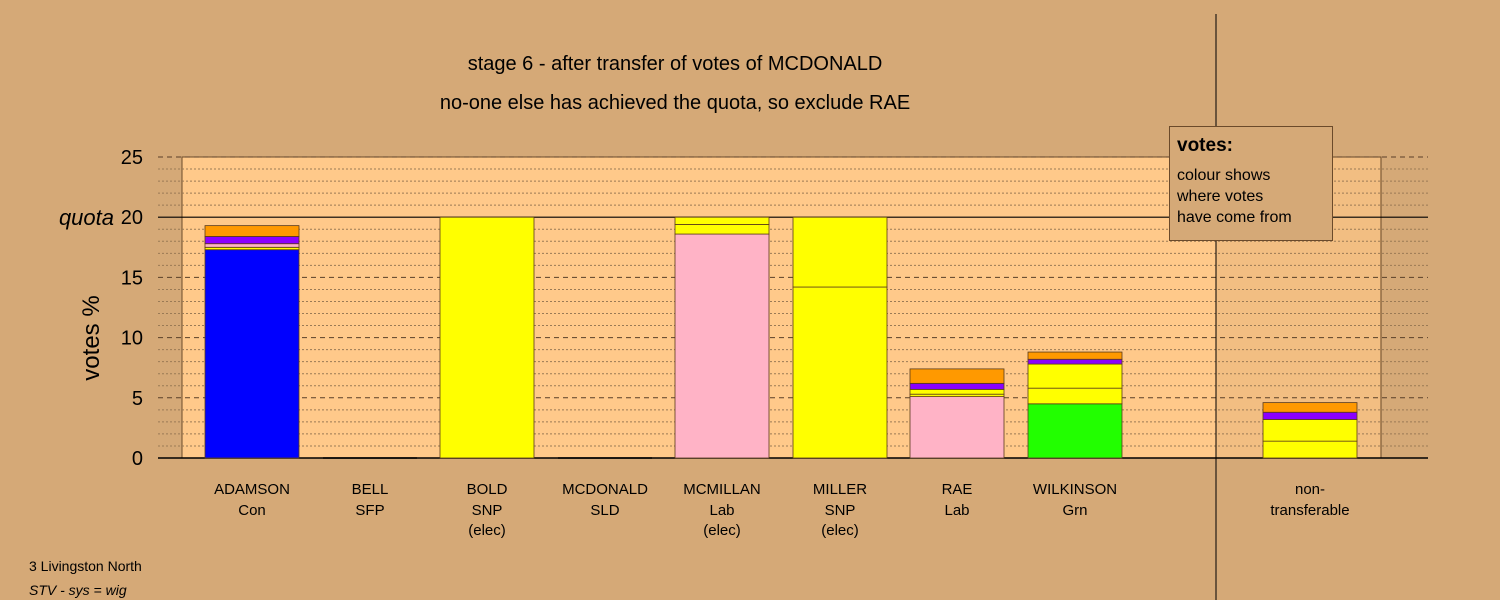  What do you see at coordinates (1309, 510) in the screenshot?
I see `candidate-party-label: transferable` at bounding box center [1309, 510].